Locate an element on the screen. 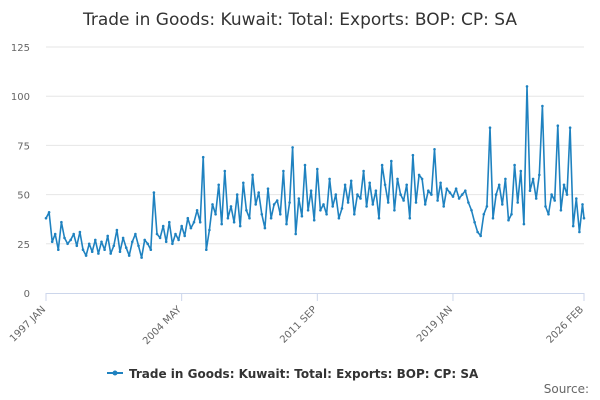 The width and height of the screenshot is (600, 400). x-axis-ticks: 1997 JAN 2004 MAY 2011 SEP 2019 JAN 2026 FEB is located at coordinates (297, 320).